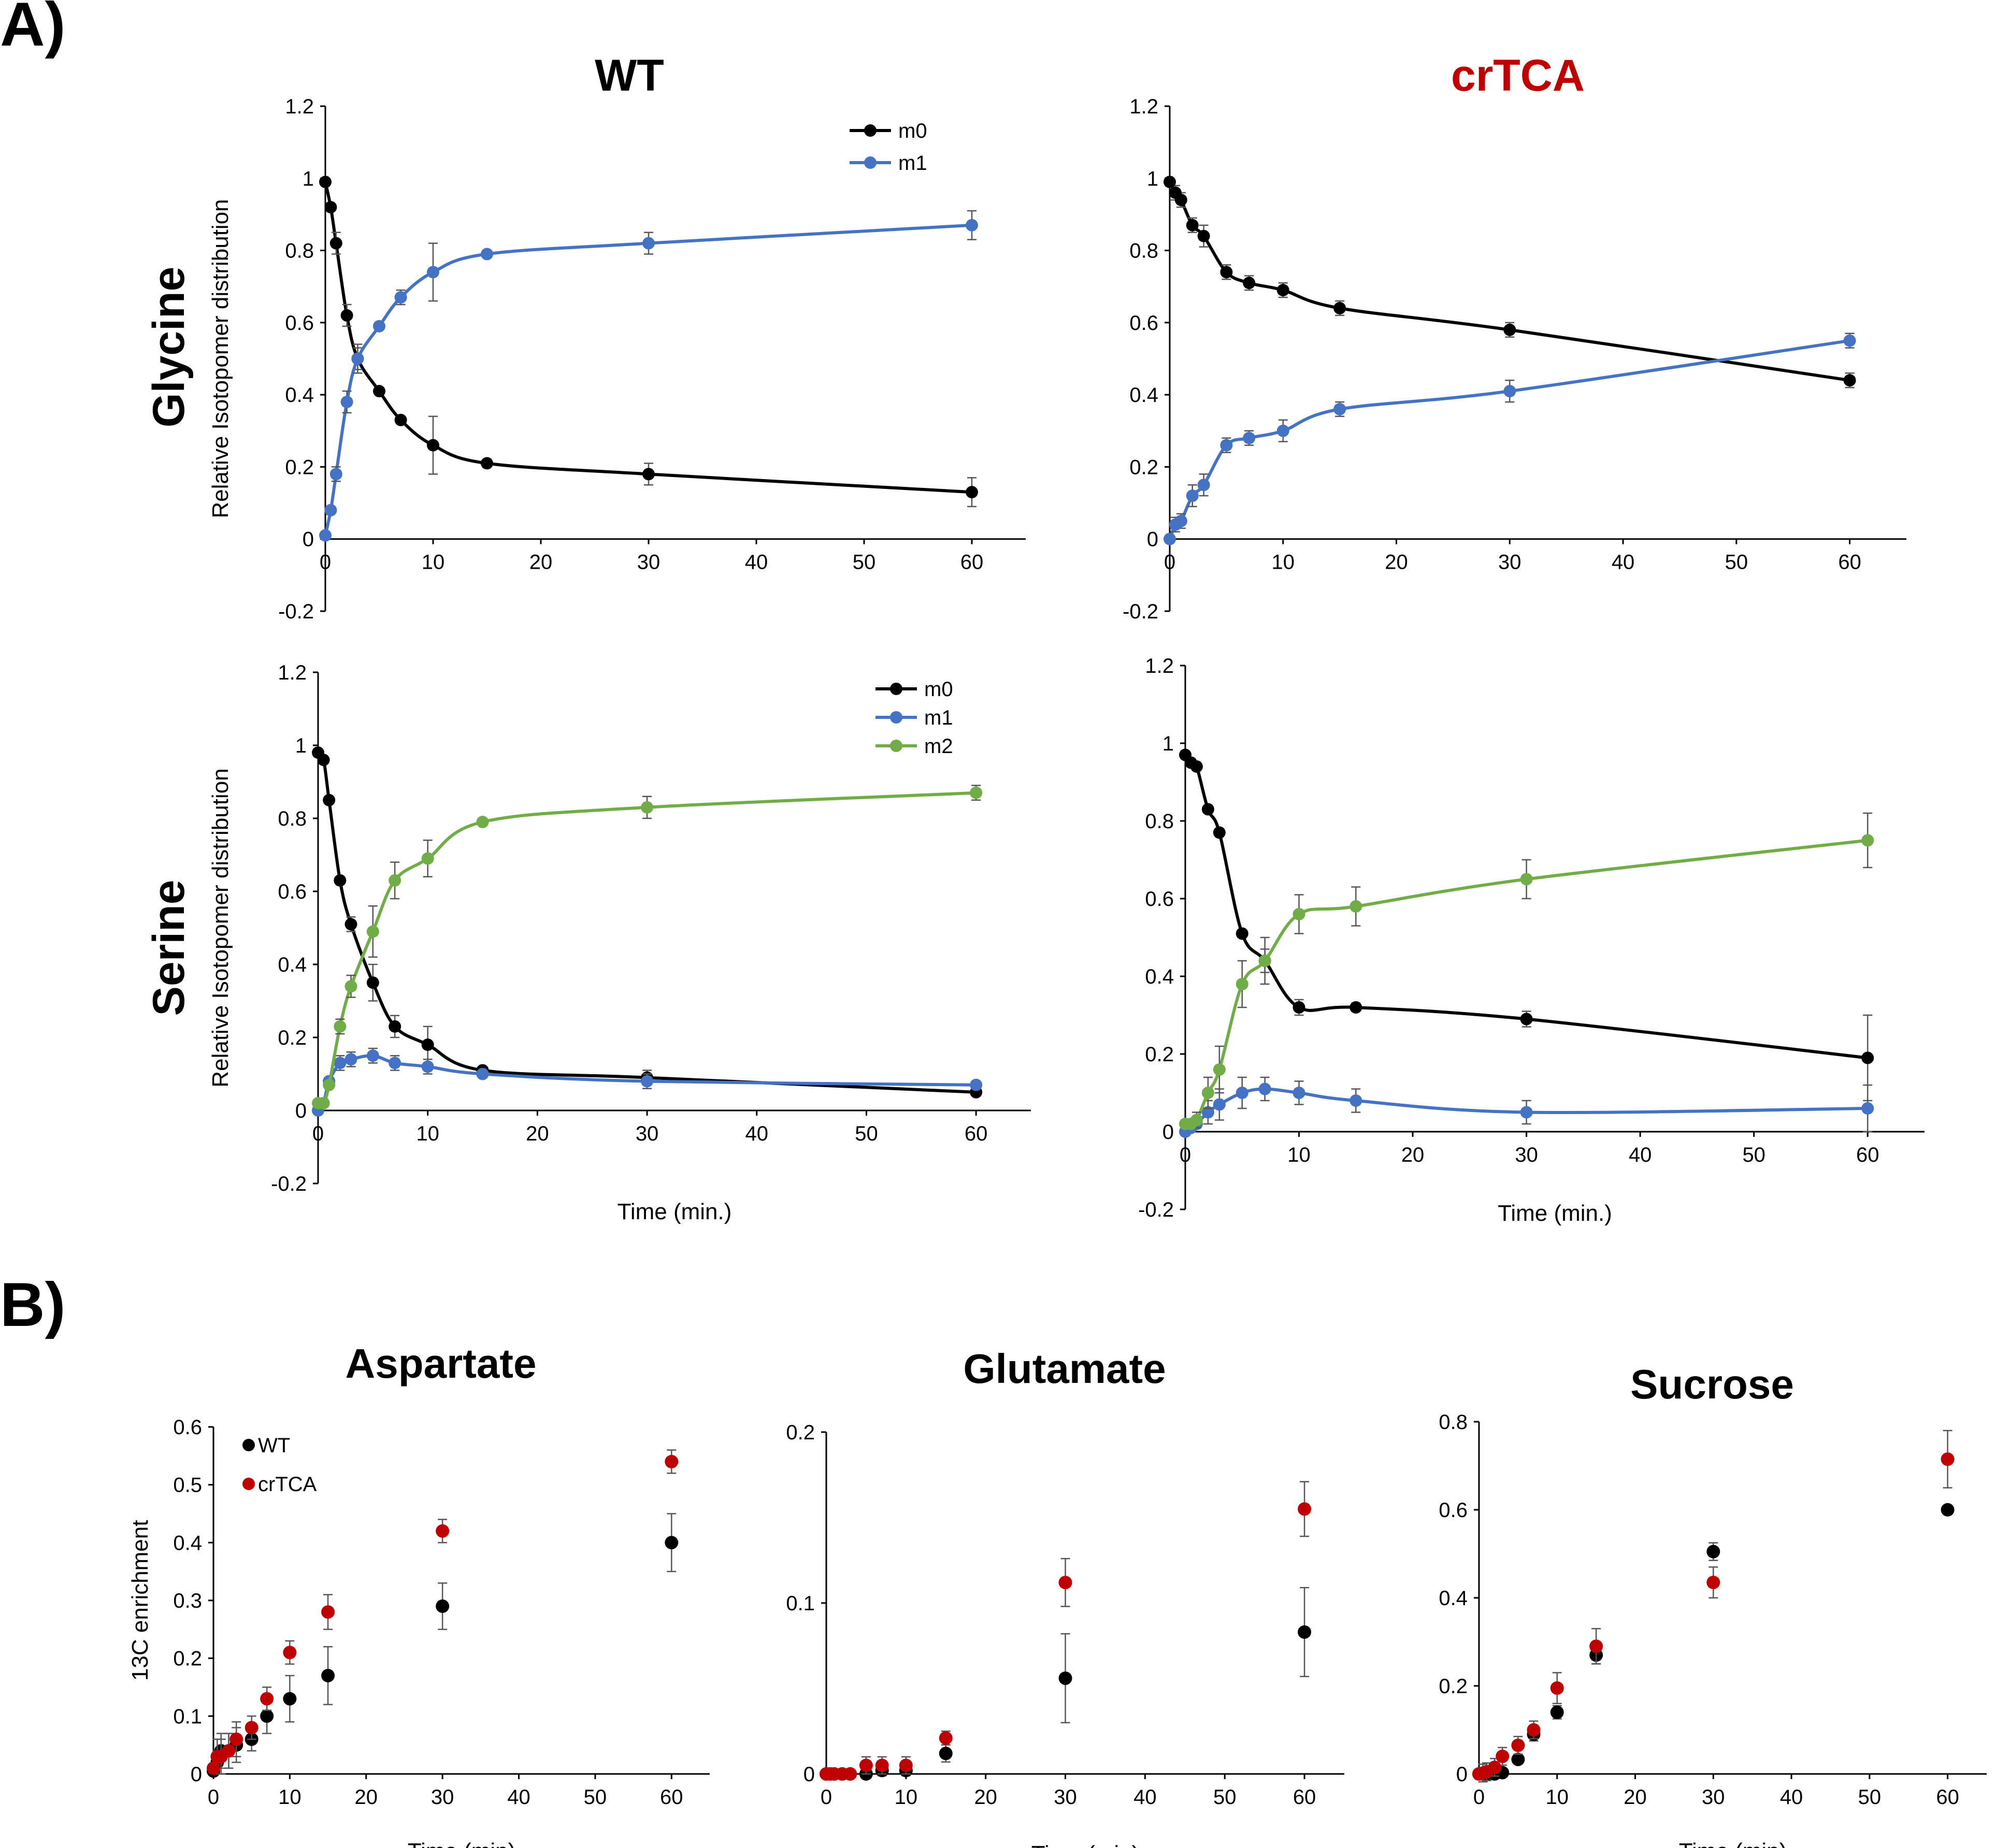  I want to click on panel-b-label: B), so click(33, 1305).